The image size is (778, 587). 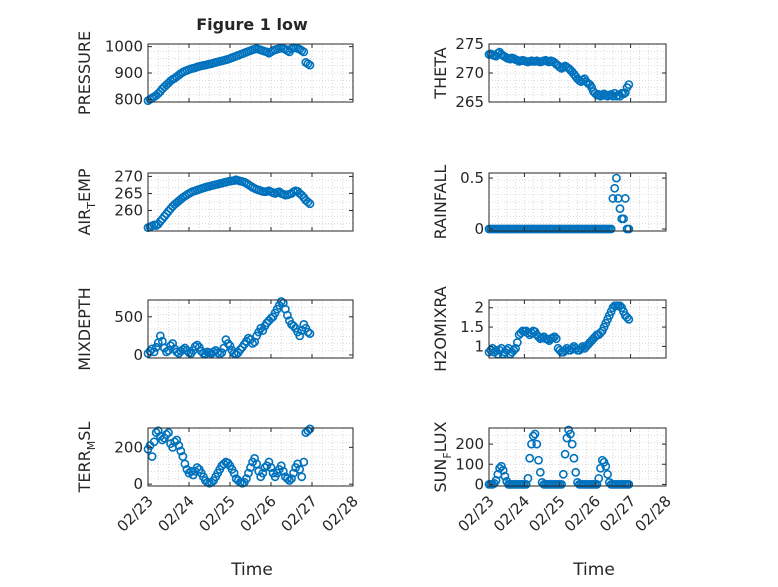 What do you see at coordinates (653, 513) in the screenshot?
I see `x-tick-label: 02/28` at bounding box center [653, 513].